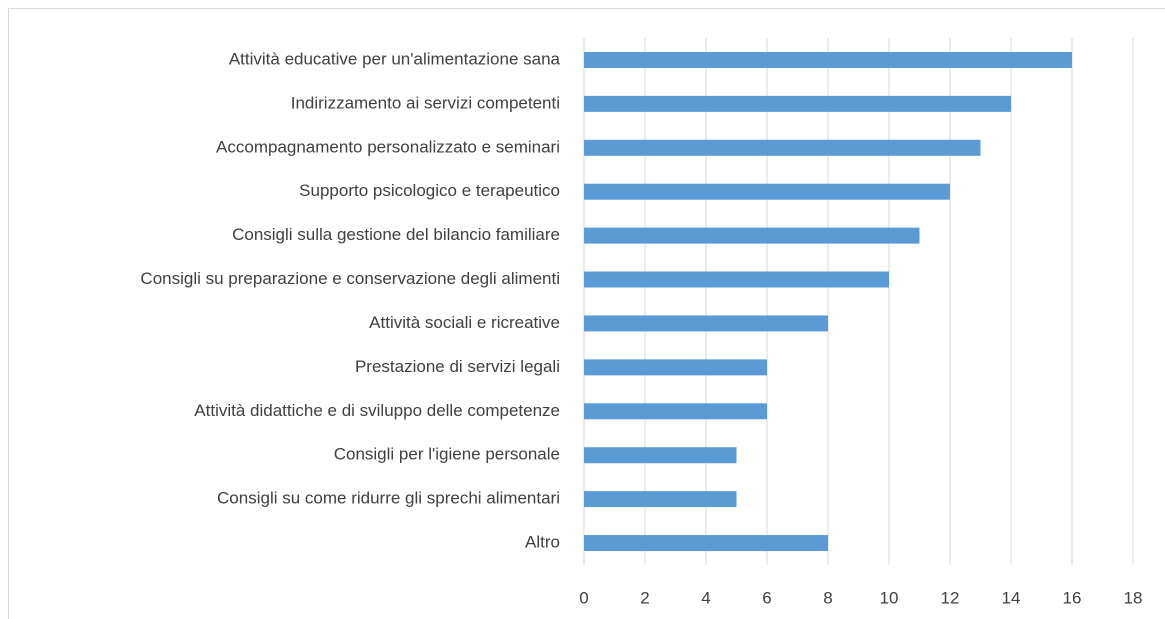 Image resolution: width=1165 pixels, height=619 pixels. I want to click on x-tick-label: 16, so click(1072, 597).